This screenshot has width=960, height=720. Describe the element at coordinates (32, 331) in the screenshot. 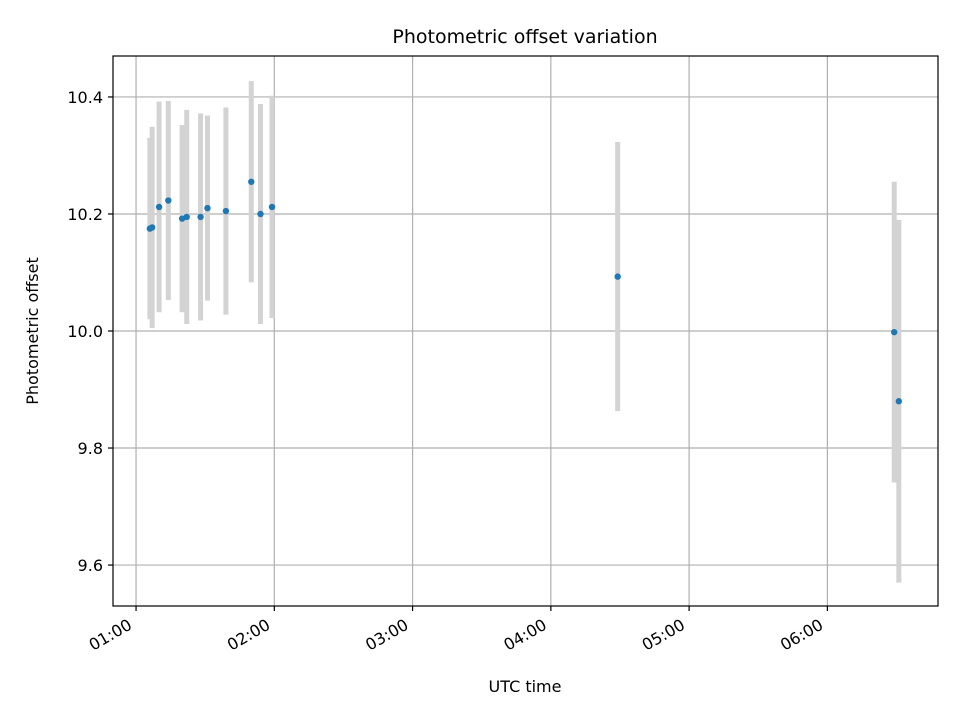

I see `y-axis-label: Photometric offset` at that location.